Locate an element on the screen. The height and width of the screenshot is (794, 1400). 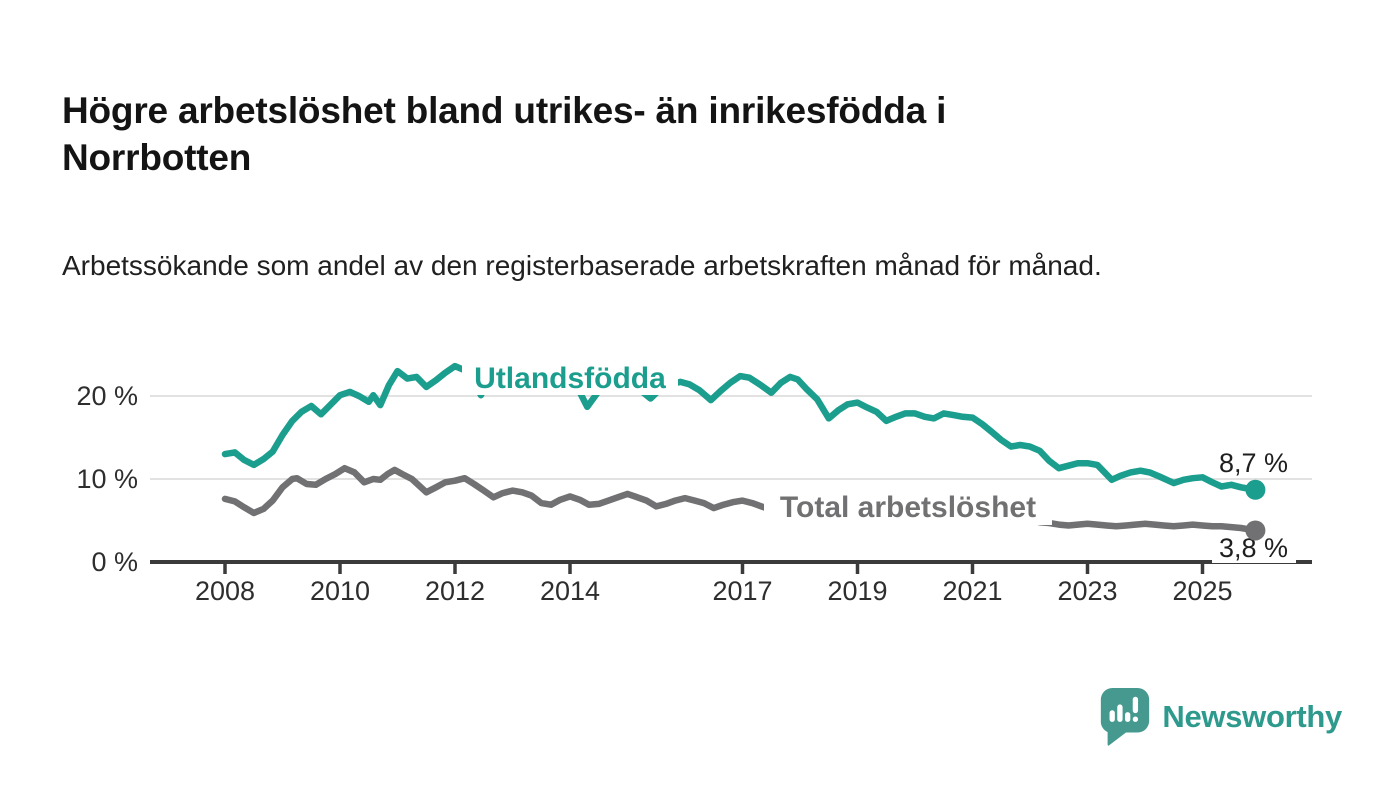
x-tick-label: 2017 is located at coordinates (742, 591).